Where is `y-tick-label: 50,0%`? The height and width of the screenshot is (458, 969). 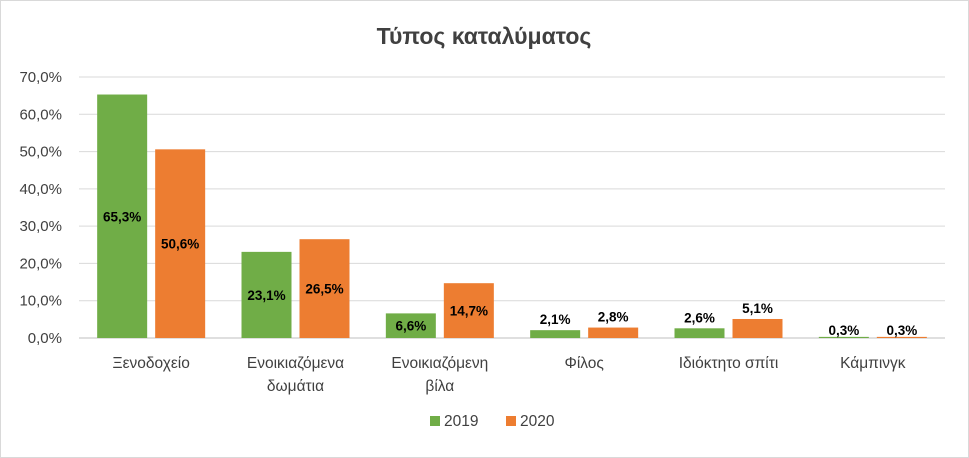 y-tick-label: 50,0% is located at coordinates (40, 152).